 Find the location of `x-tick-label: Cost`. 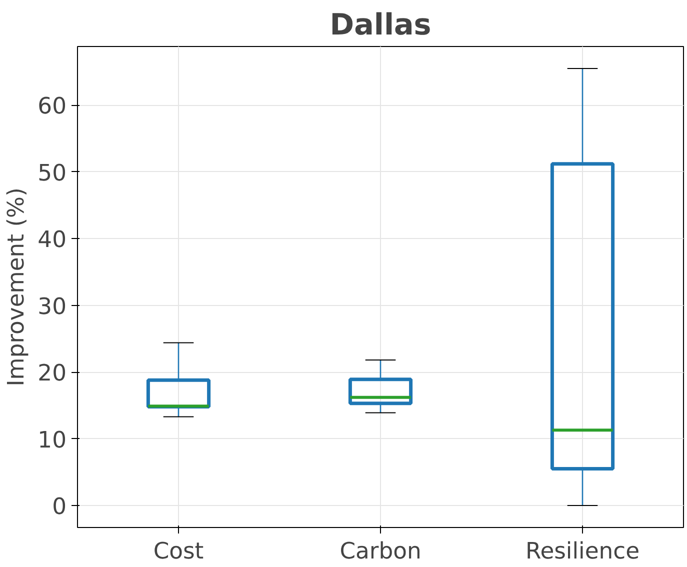

x-tick-label: Cost is located at coordinates (178, 551).